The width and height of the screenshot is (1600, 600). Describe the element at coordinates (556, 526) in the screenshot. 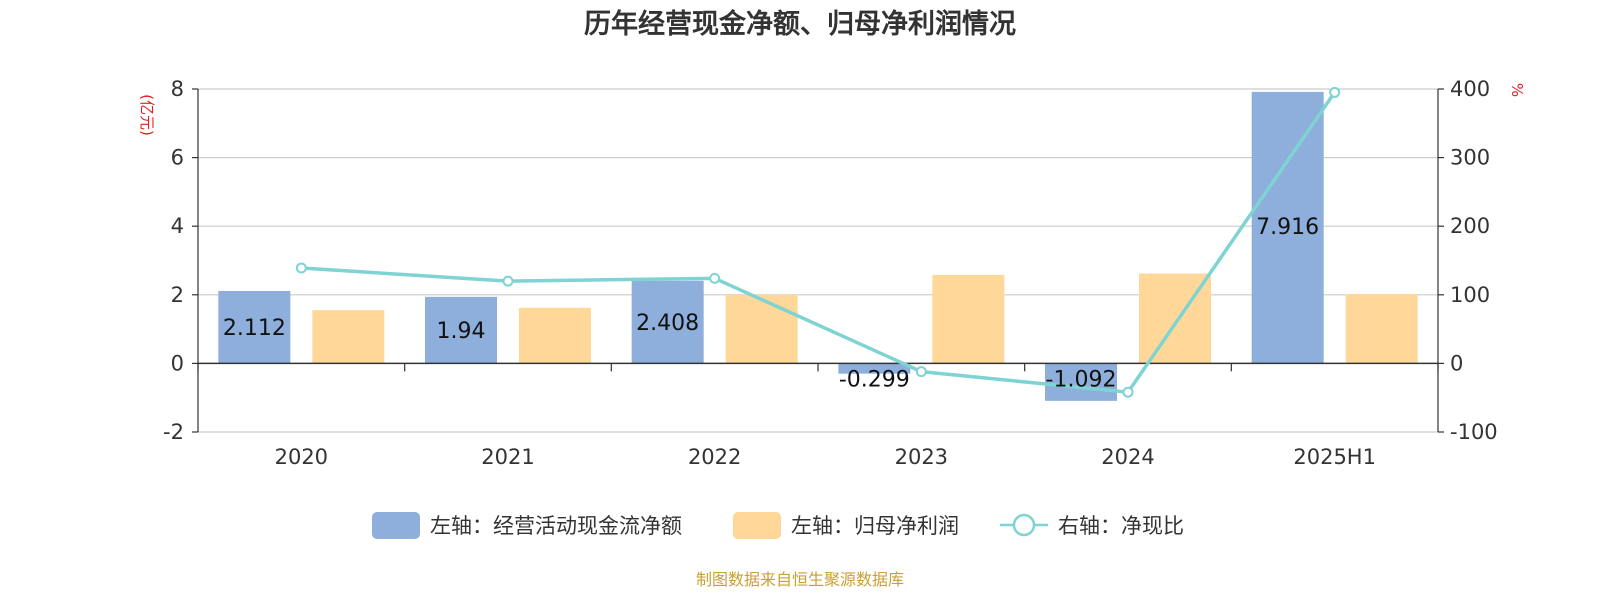

I see `legend-label: 左轴：经营活动现金流净额` at that location.